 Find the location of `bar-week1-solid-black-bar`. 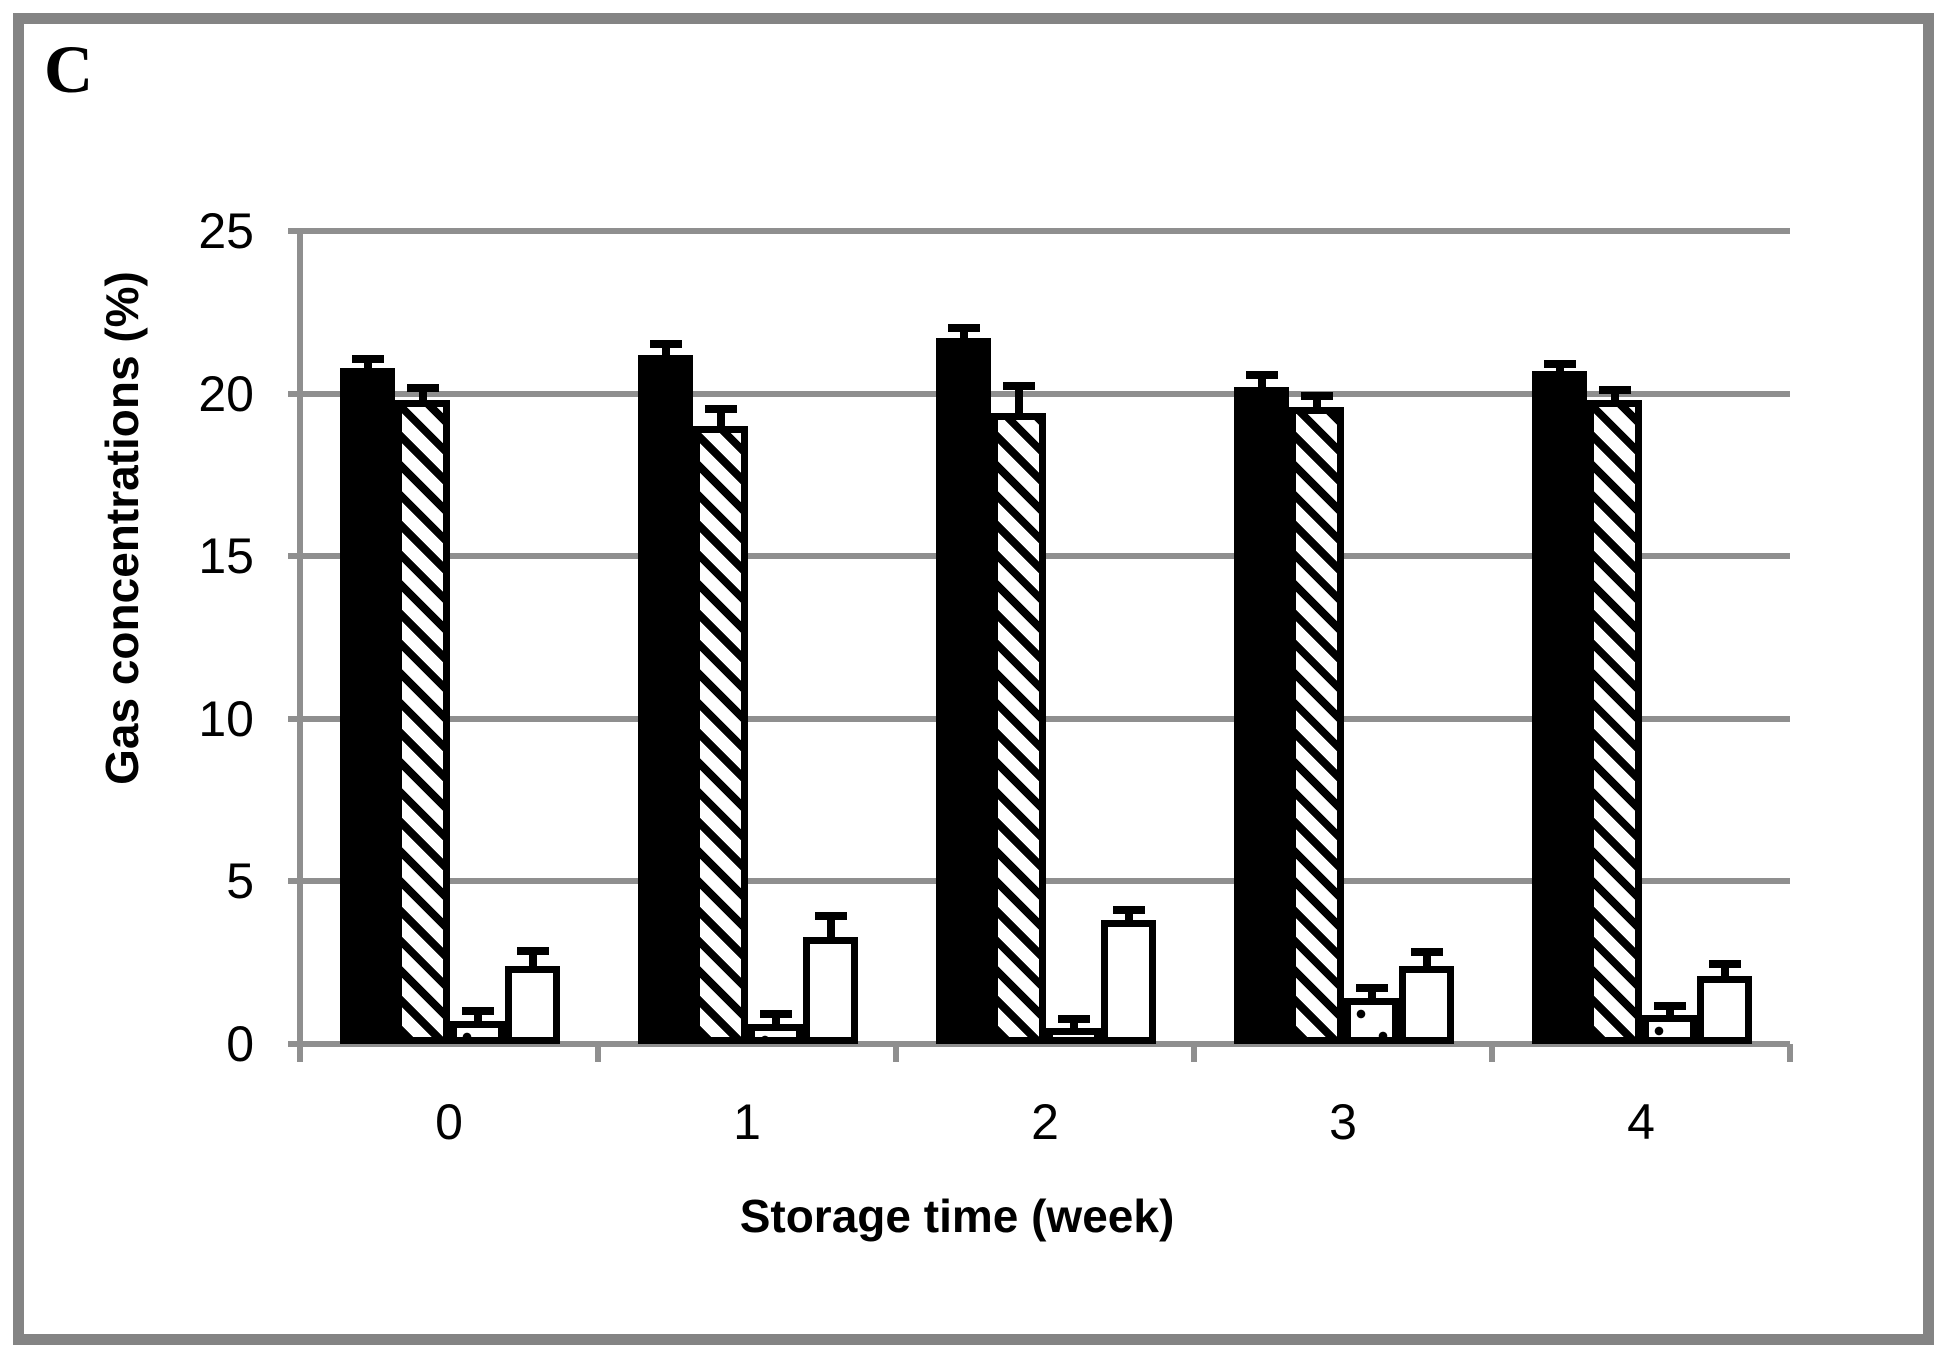

bar-week1-solid-black-bar is located at coordinates (665, 699).